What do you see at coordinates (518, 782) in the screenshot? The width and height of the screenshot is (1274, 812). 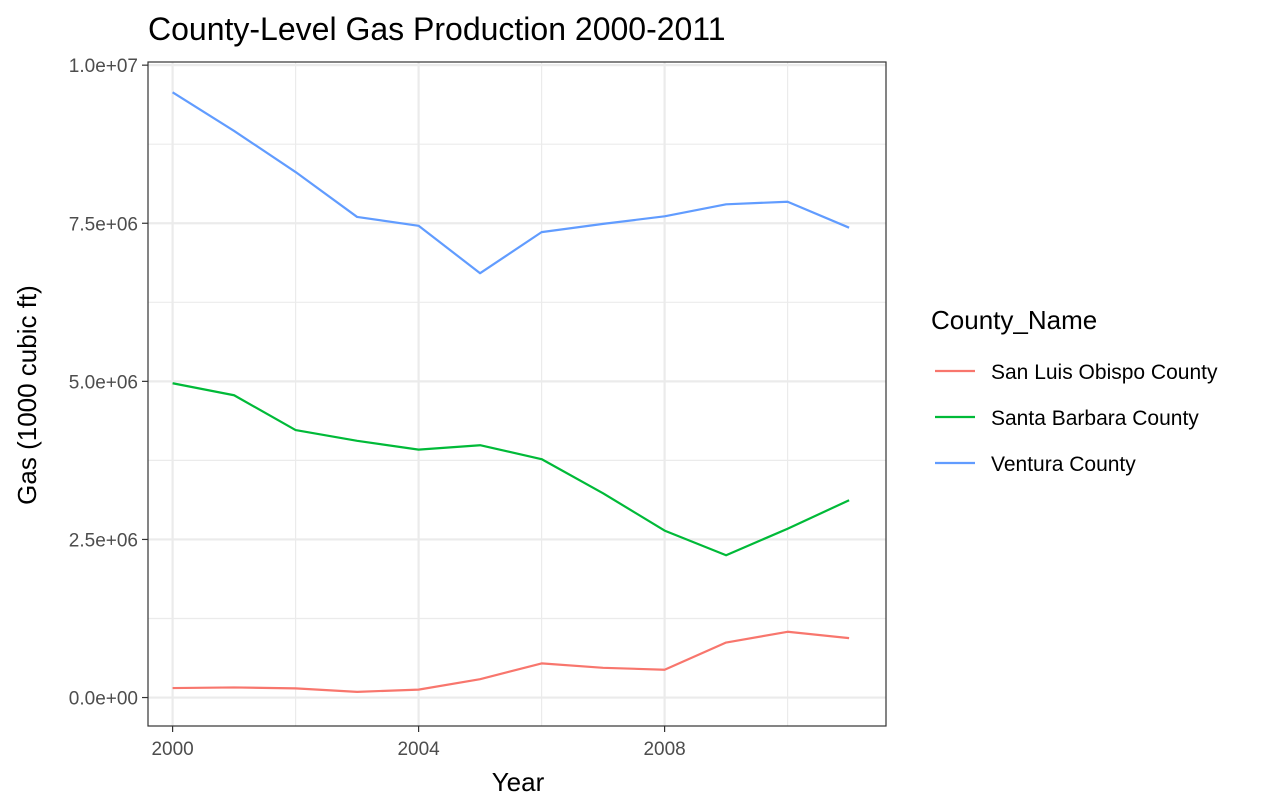 I see `x-axis-title: Year` at bounding box center [518, 782].